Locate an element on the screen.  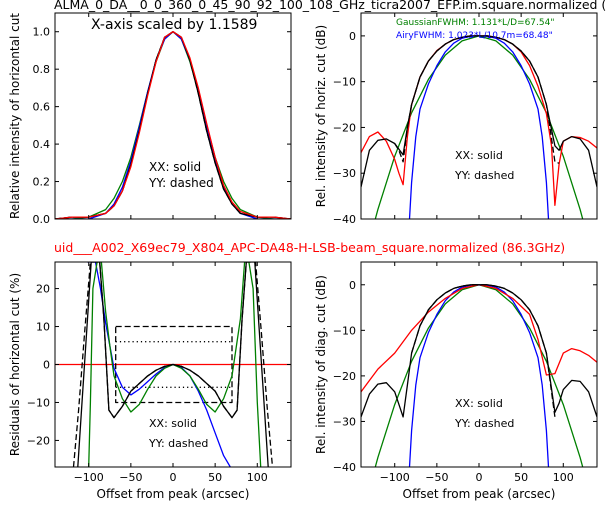
y-axis-label: Rel. intensity of diag. cut (dB) is located at coordinates (321, 364).